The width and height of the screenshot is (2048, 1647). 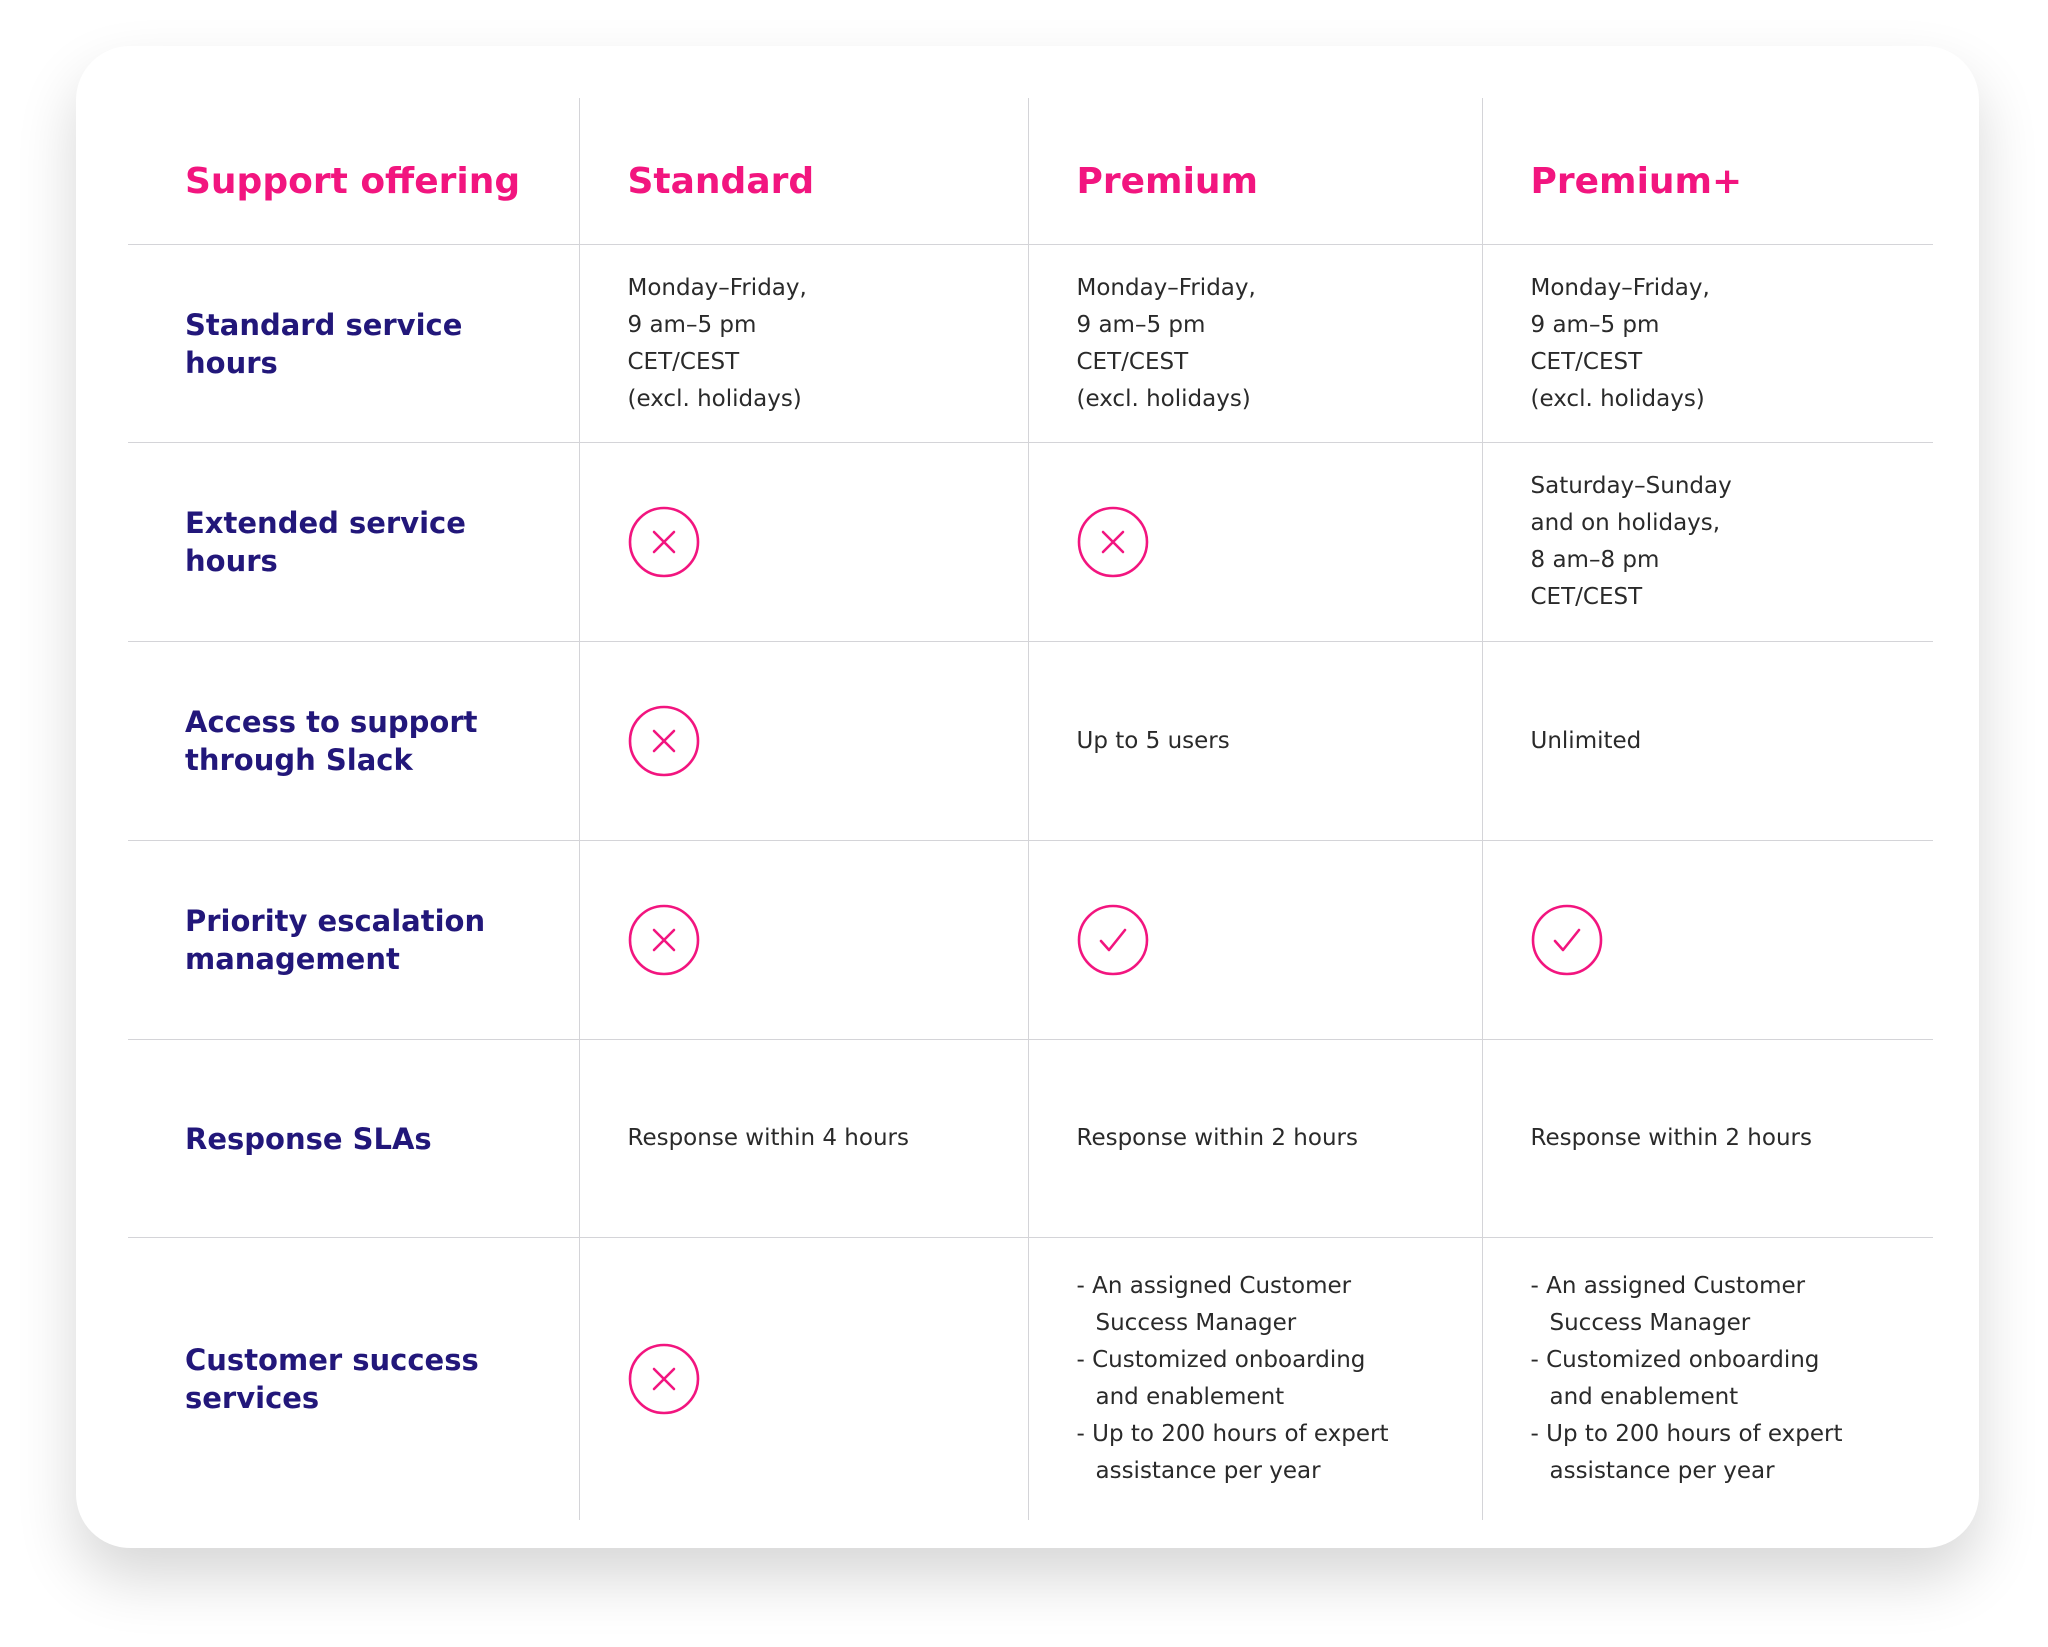 I want to click on cell: Up to 5 users, so click(x=1254, y=741).